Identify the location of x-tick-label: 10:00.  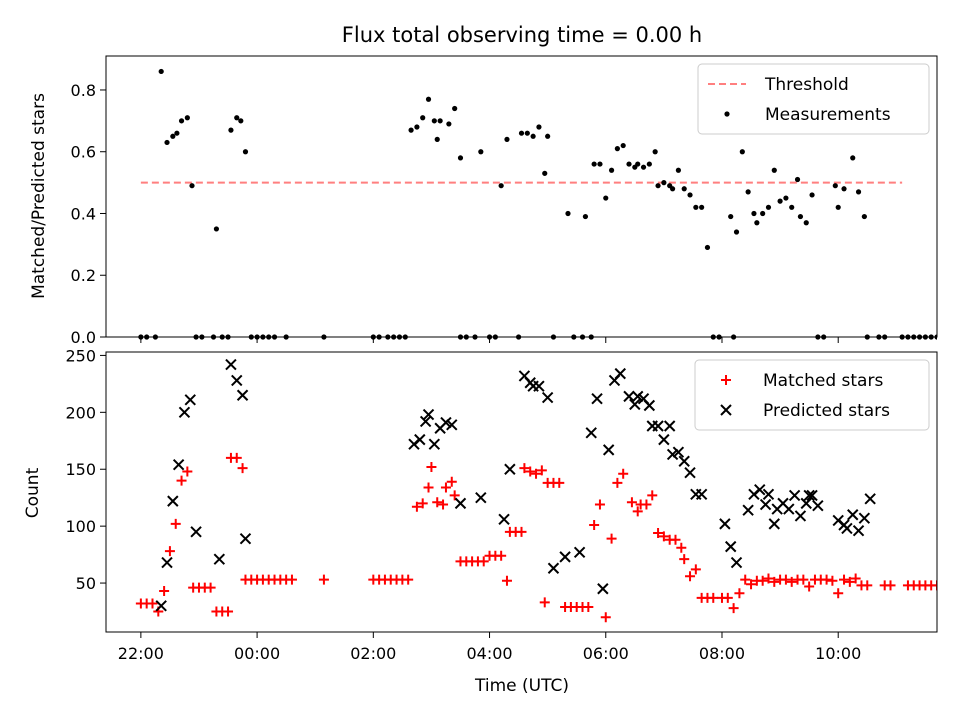
(838, 653).